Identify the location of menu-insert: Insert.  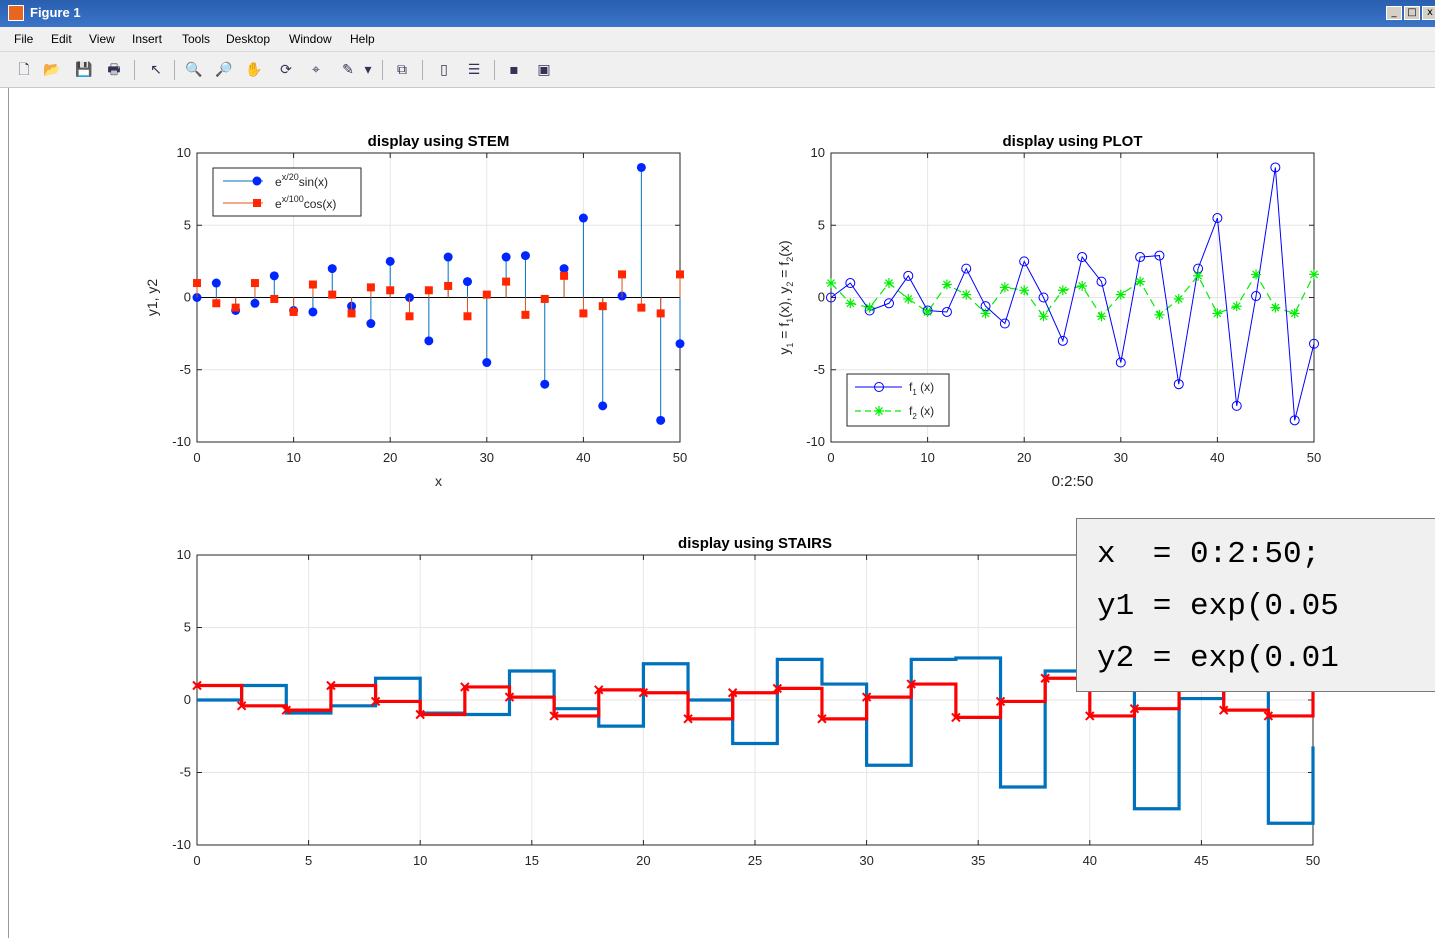
(147, 39).